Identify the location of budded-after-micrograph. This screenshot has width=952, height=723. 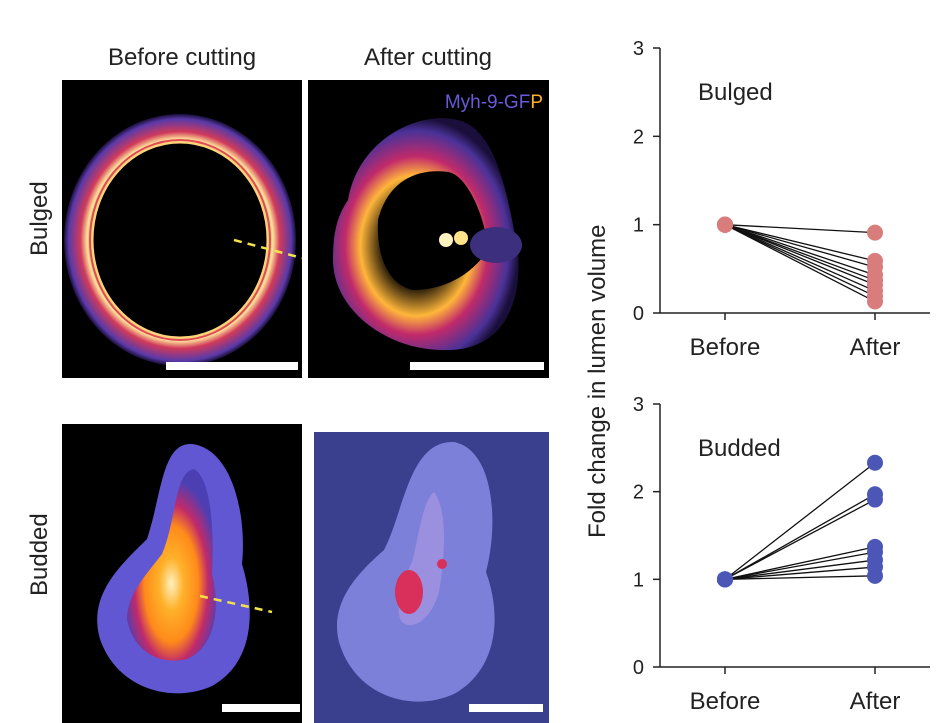
(416, 571).